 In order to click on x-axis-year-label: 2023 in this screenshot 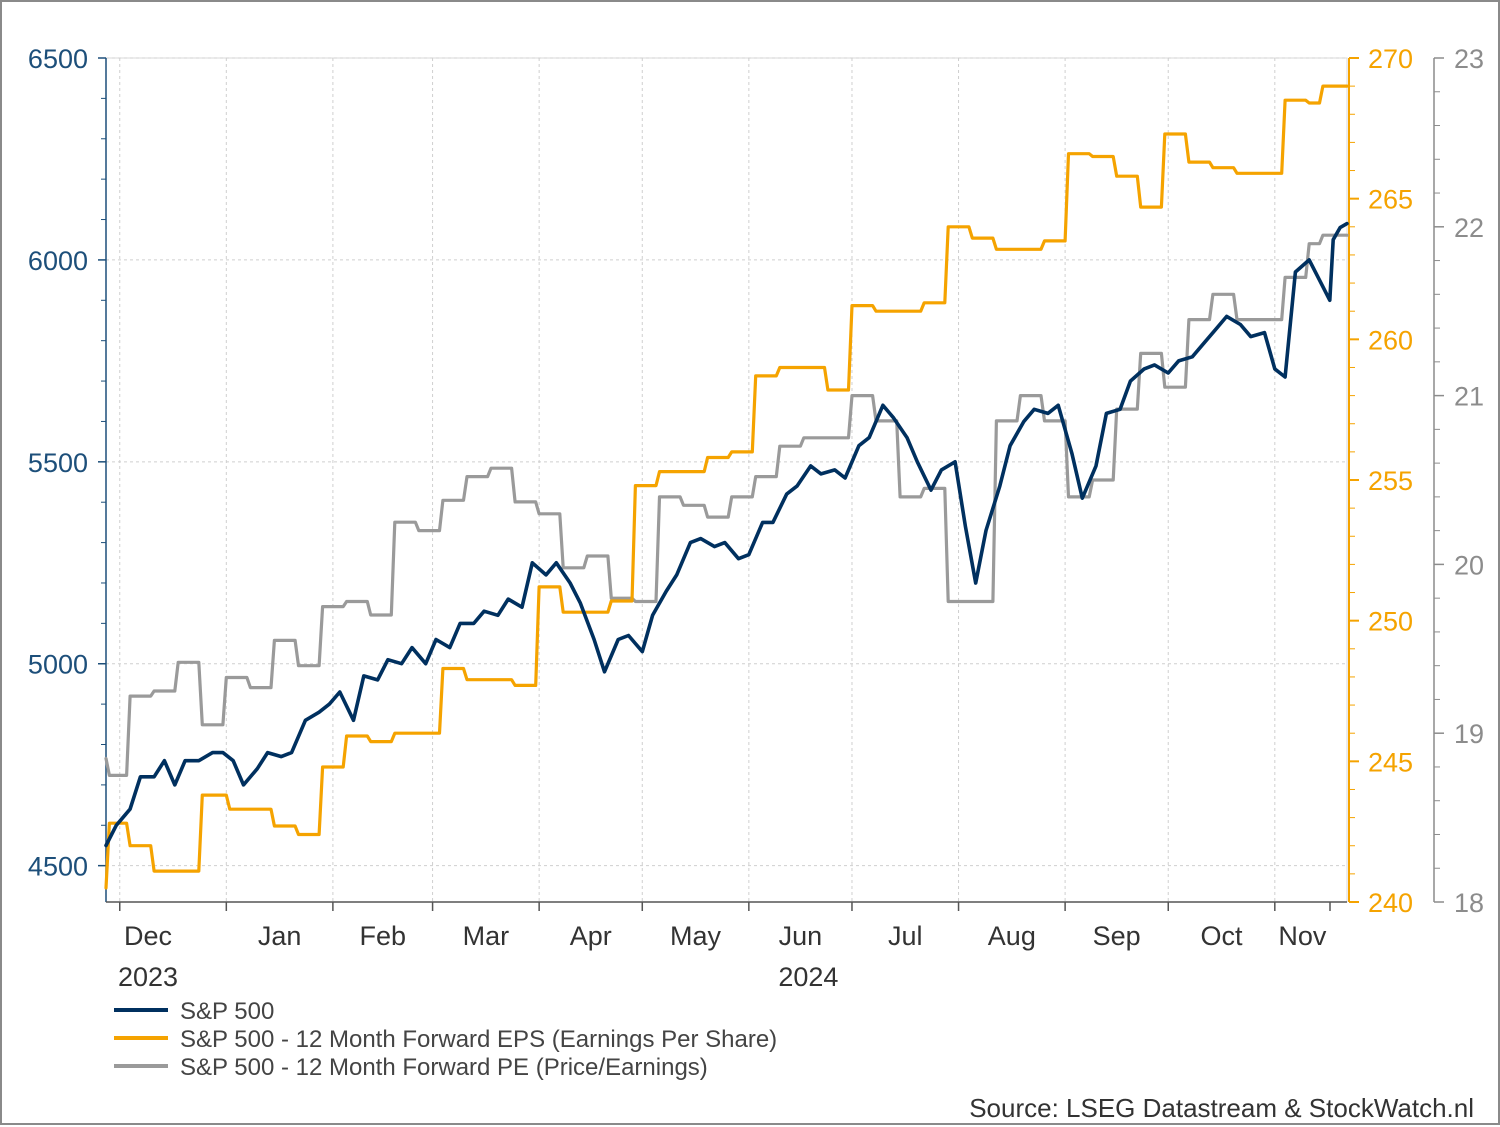, I will do `click(148, 977)`.